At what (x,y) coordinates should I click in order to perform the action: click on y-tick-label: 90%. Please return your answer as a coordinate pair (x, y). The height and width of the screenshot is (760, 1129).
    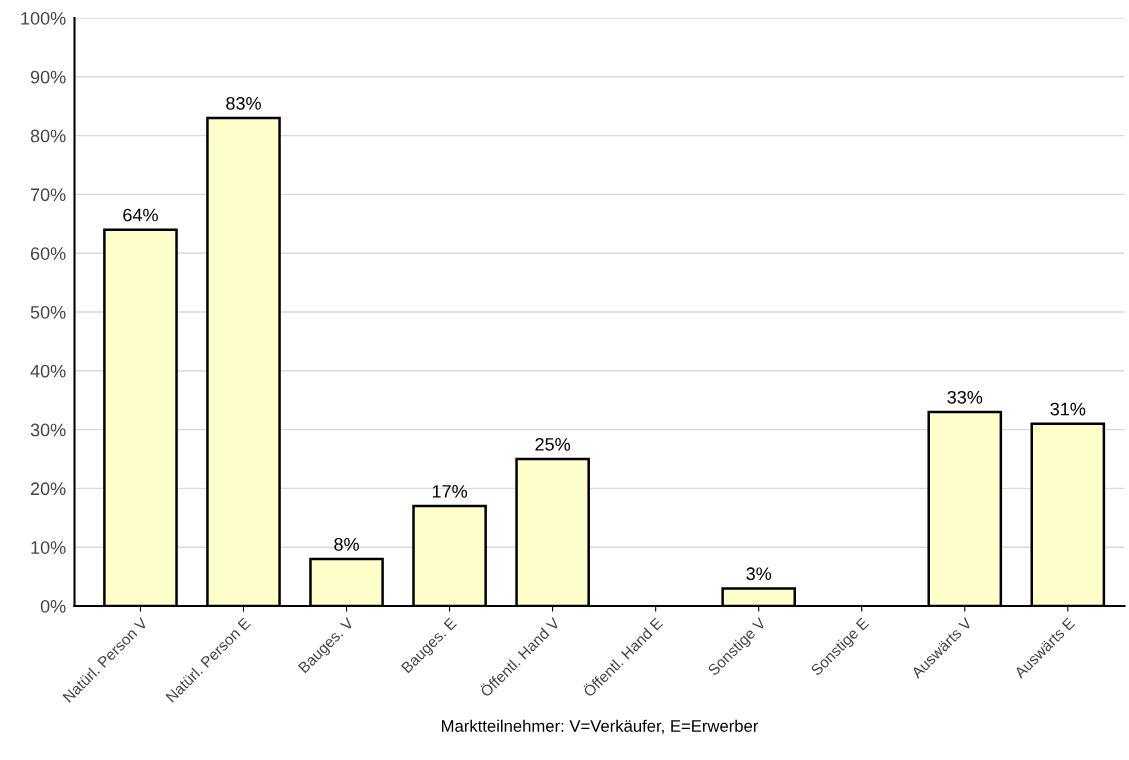
    Looking at the image, I should click on (48, 77).